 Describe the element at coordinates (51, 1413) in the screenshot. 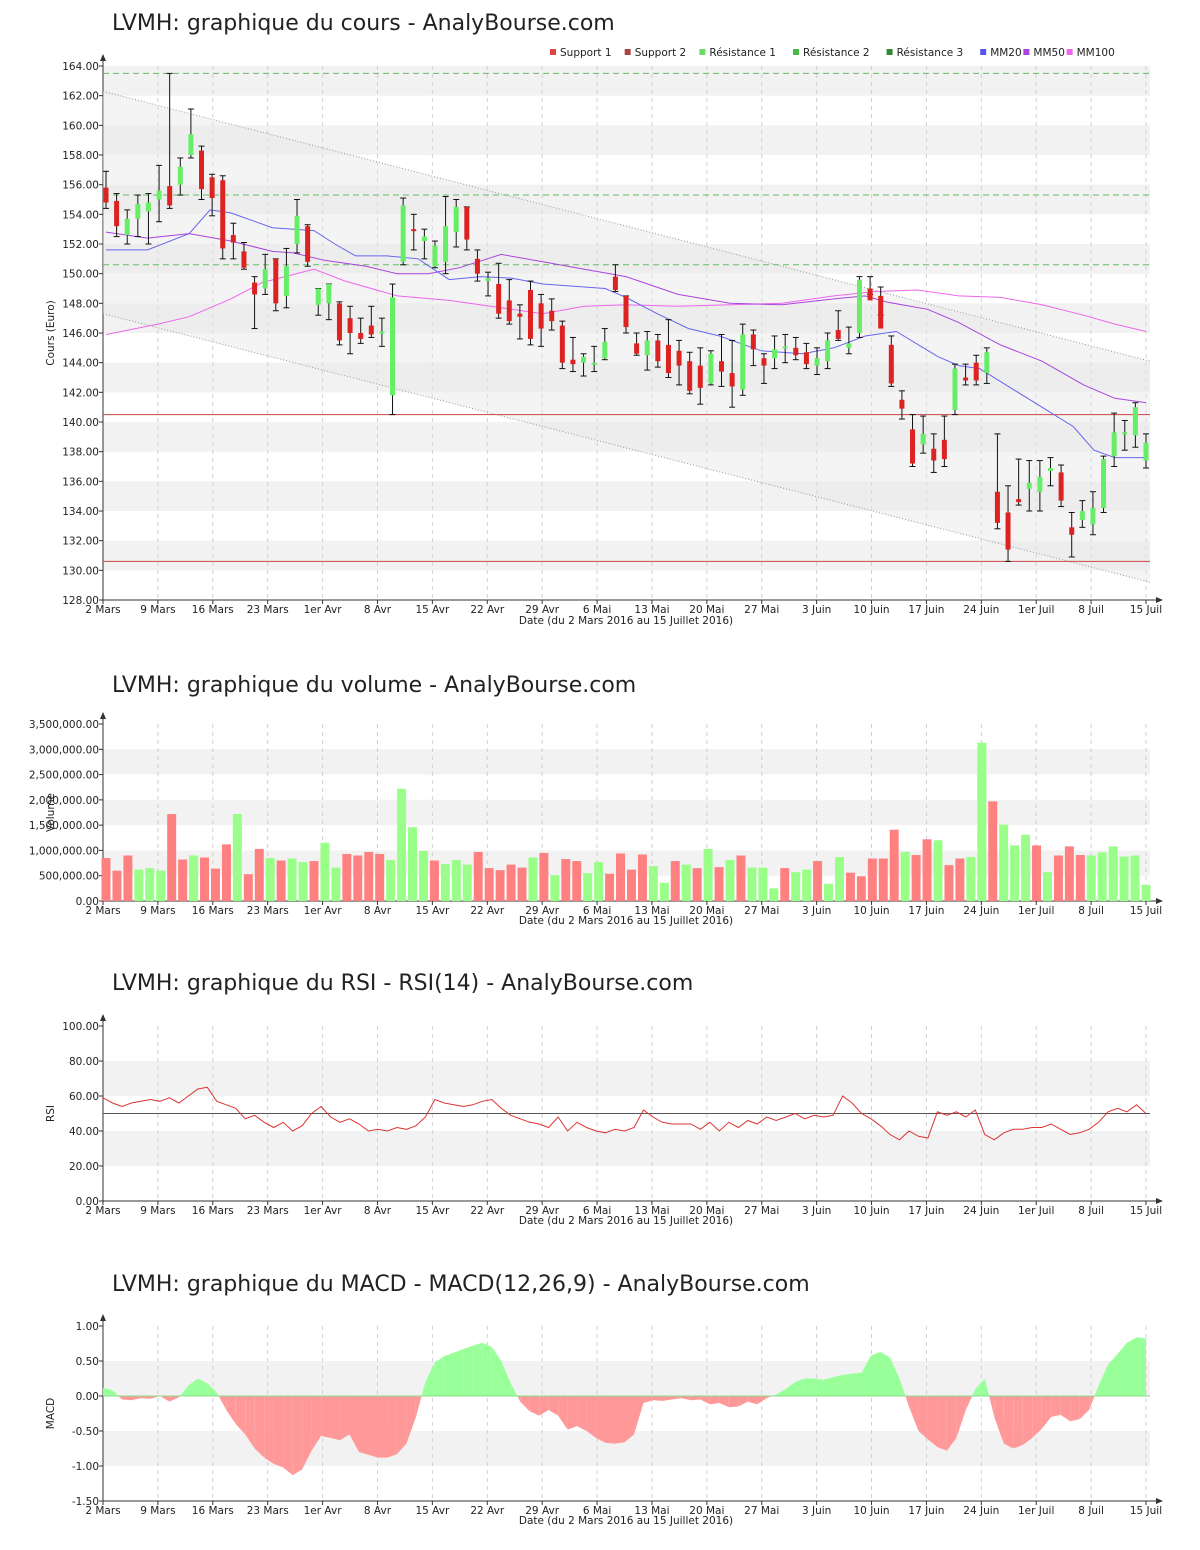

I see `y-axis-label: MACD` at that location.